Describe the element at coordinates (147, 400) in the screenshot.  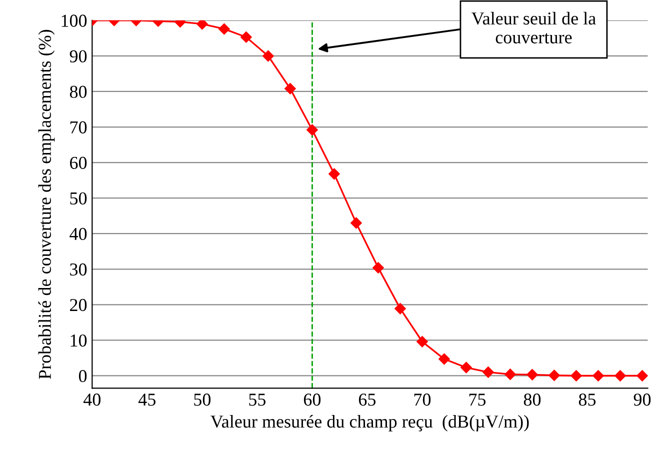
I see `x-tick-label: 45` at that location.